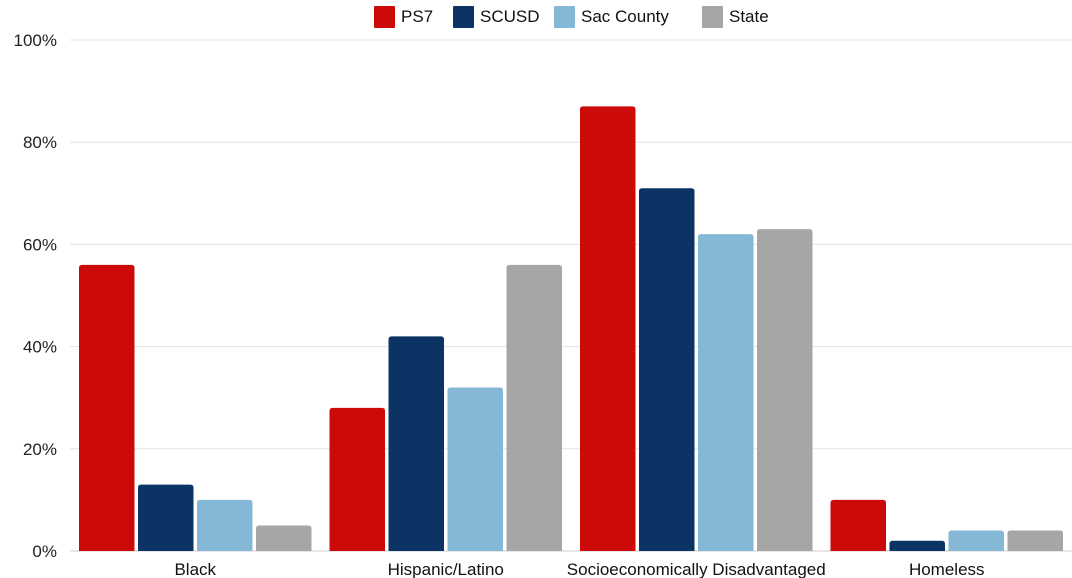 The height and width of the screenshot is (578, 1072). What do you see at coordinates (475, 469) in the screenshot?
I see `bar-sac-county-hispanic-latino` at bounding box center [475, 469].